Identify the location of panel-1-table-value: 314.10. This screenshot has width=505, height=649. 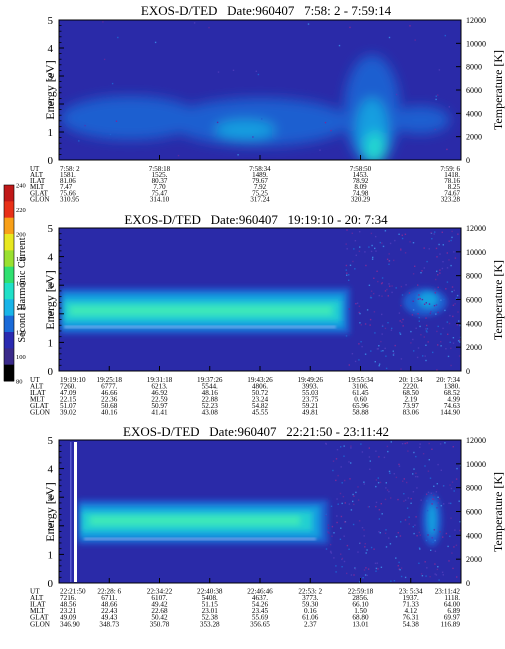
(160, 199).